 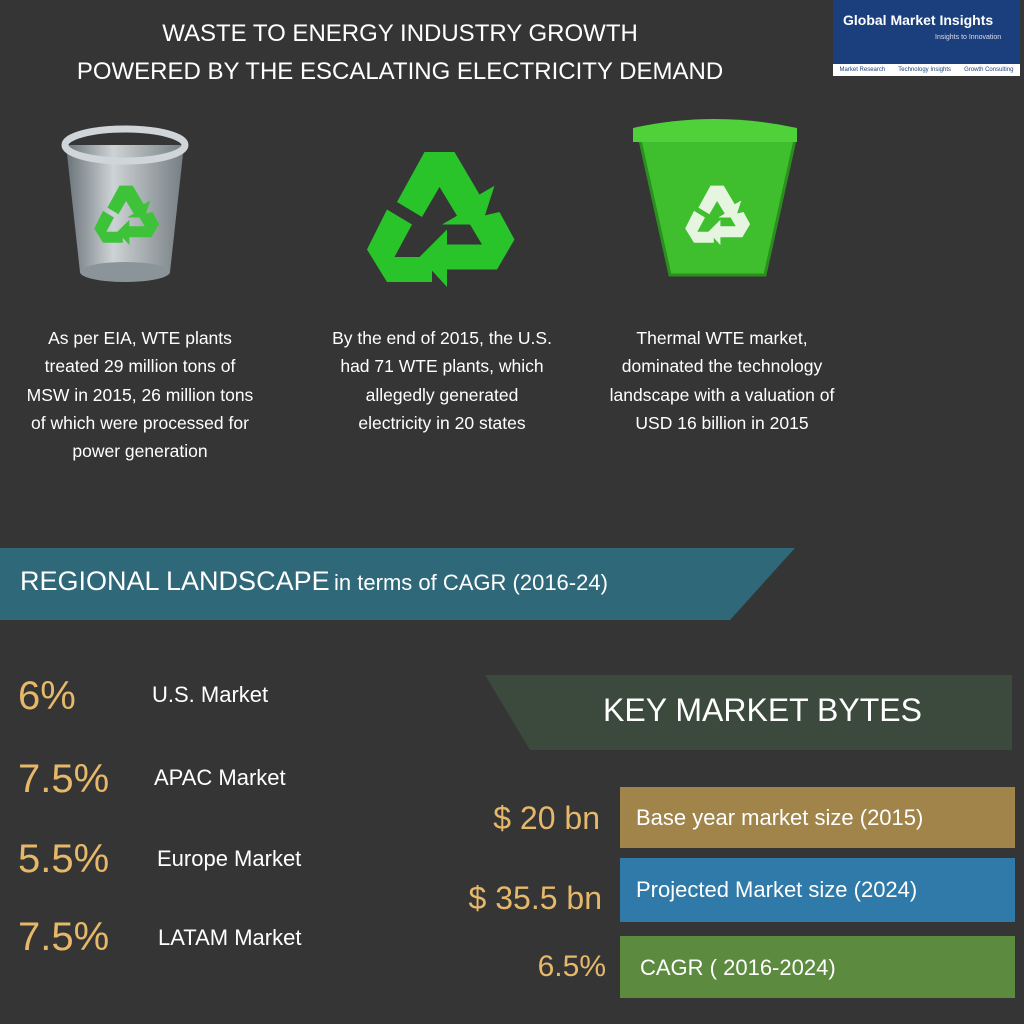 What do you see at coordinates (230, 937) in the screenshot?
I see `region-name: LATAM Market` at bounding box center [230, 937].